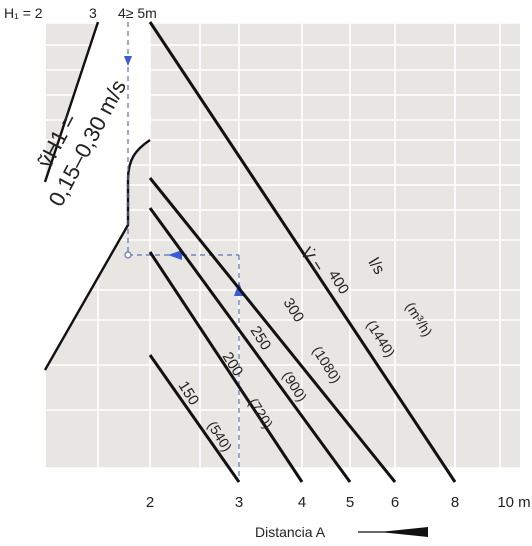  I want to click on flow-unit: l/s, so click(376, 266).